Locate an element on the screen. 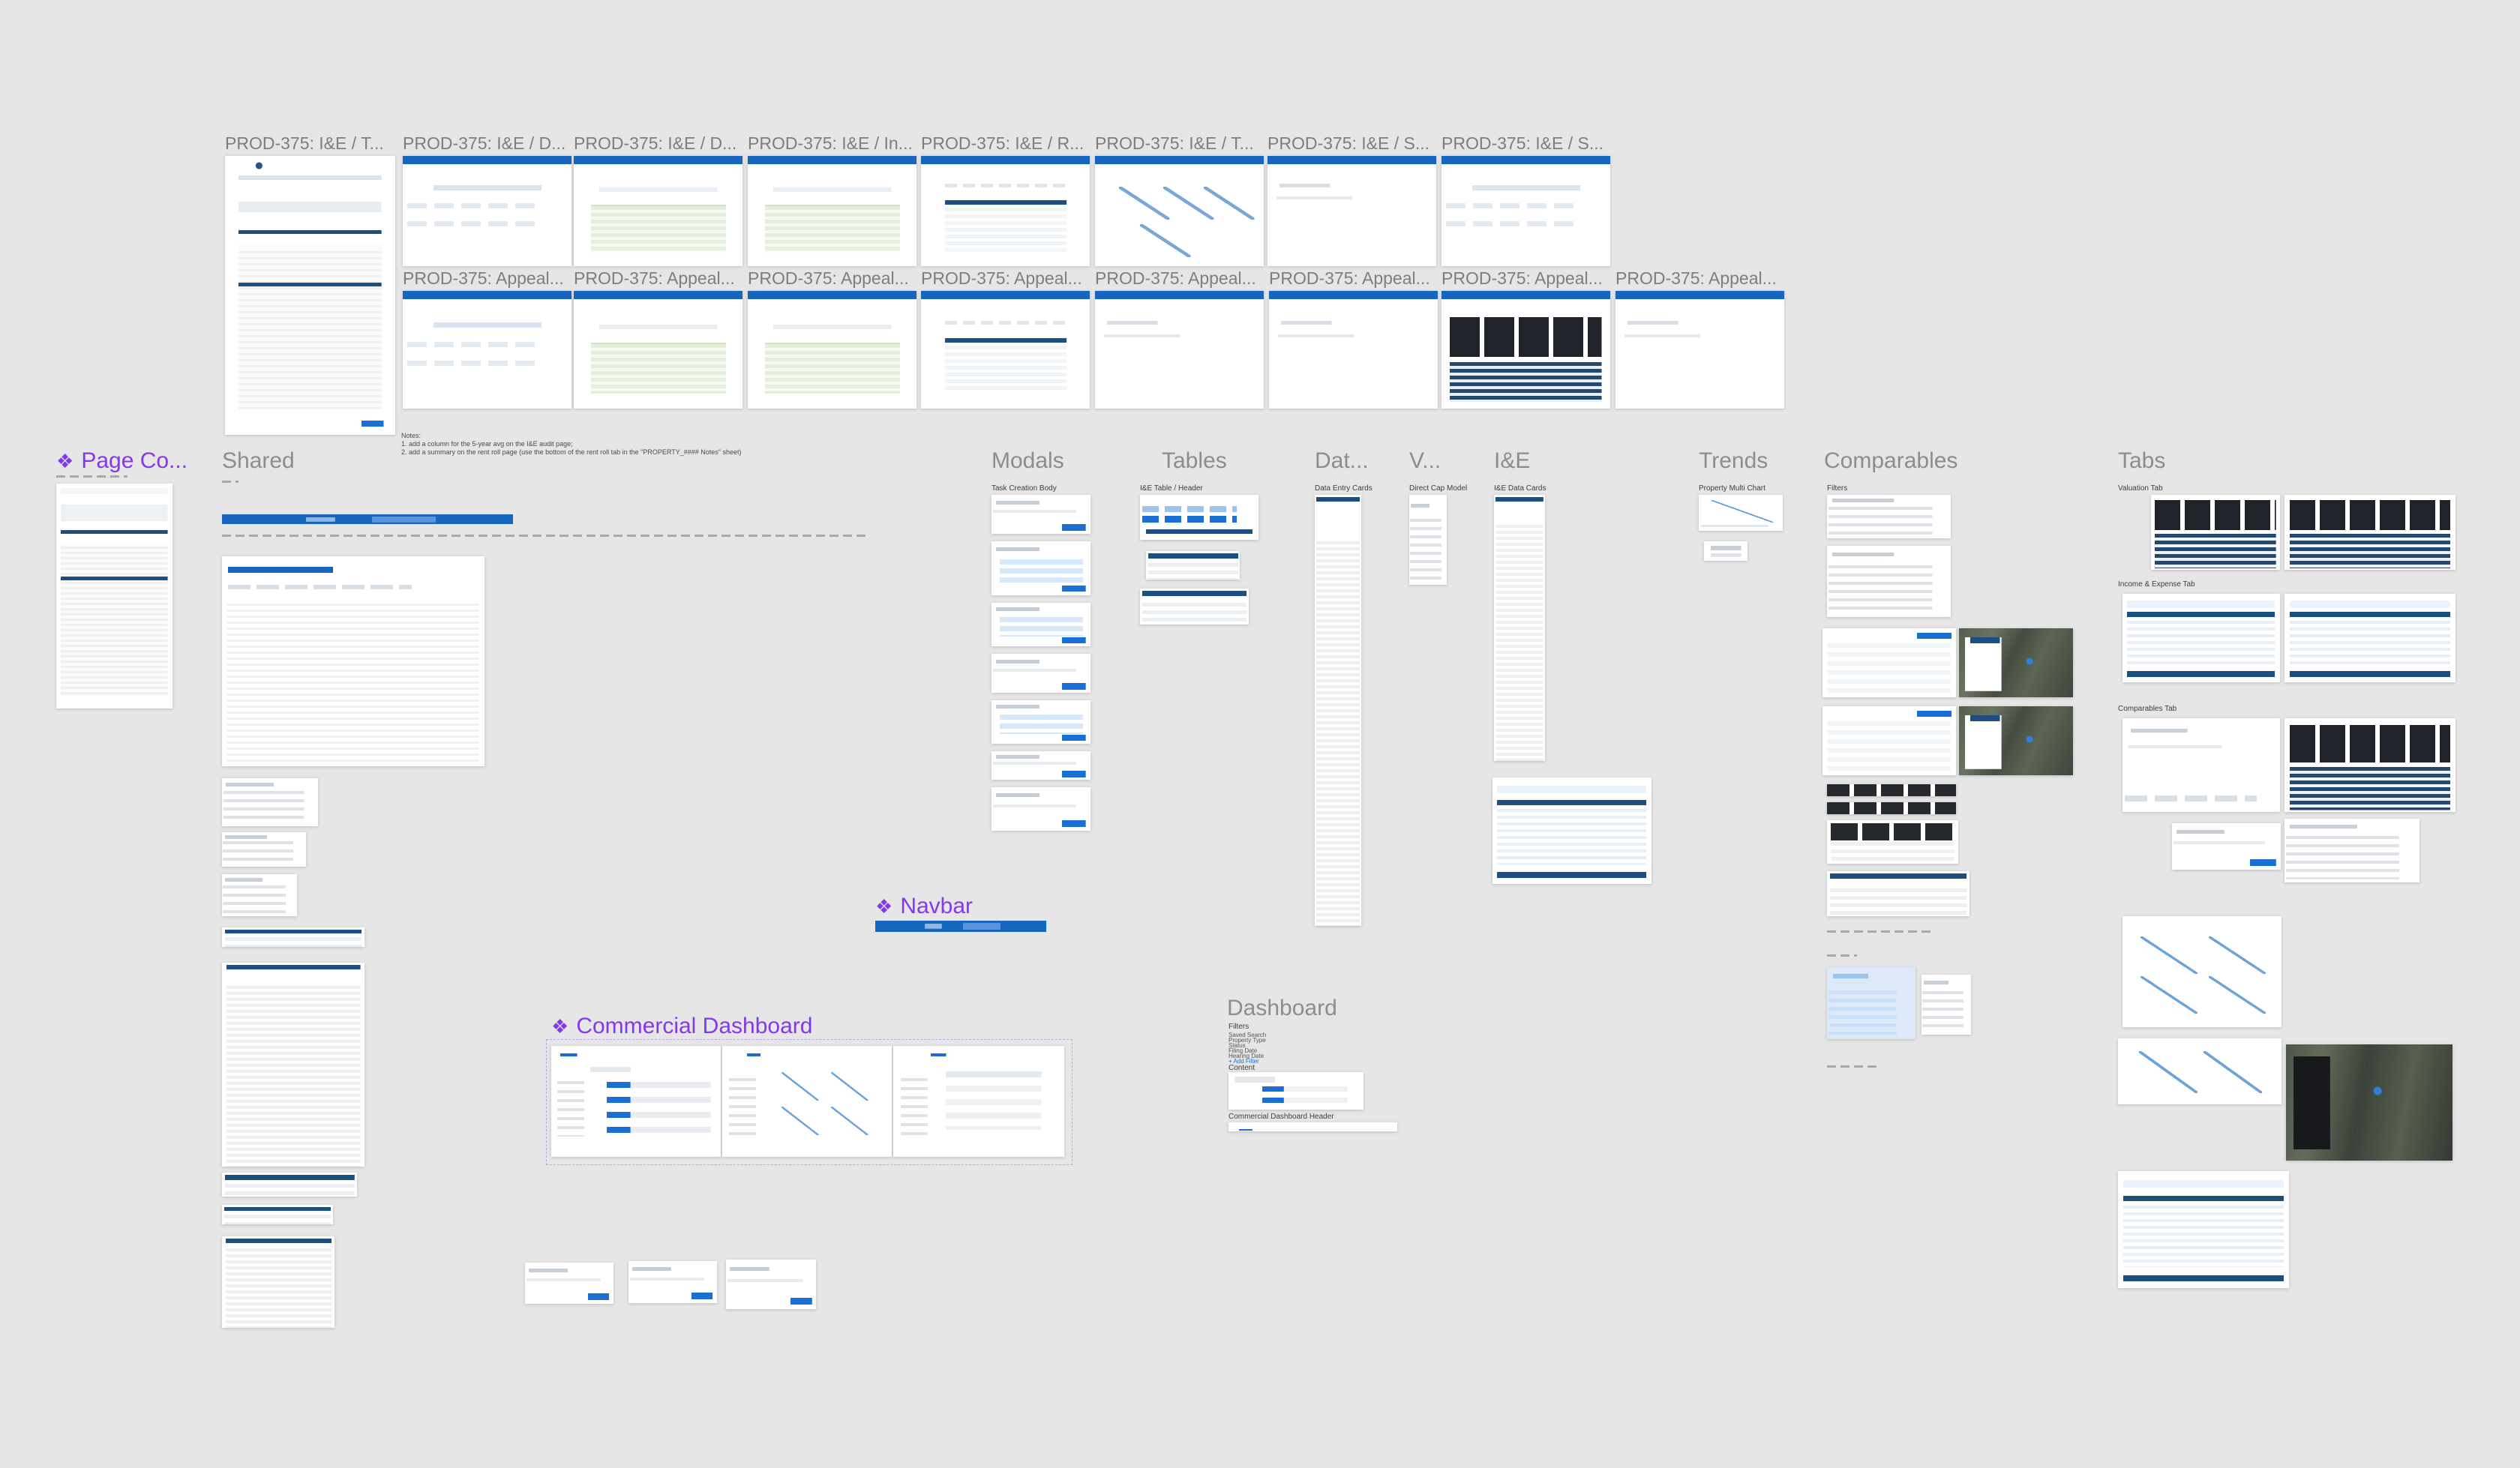  add-file-modal is located at coordinates (771, 1284).